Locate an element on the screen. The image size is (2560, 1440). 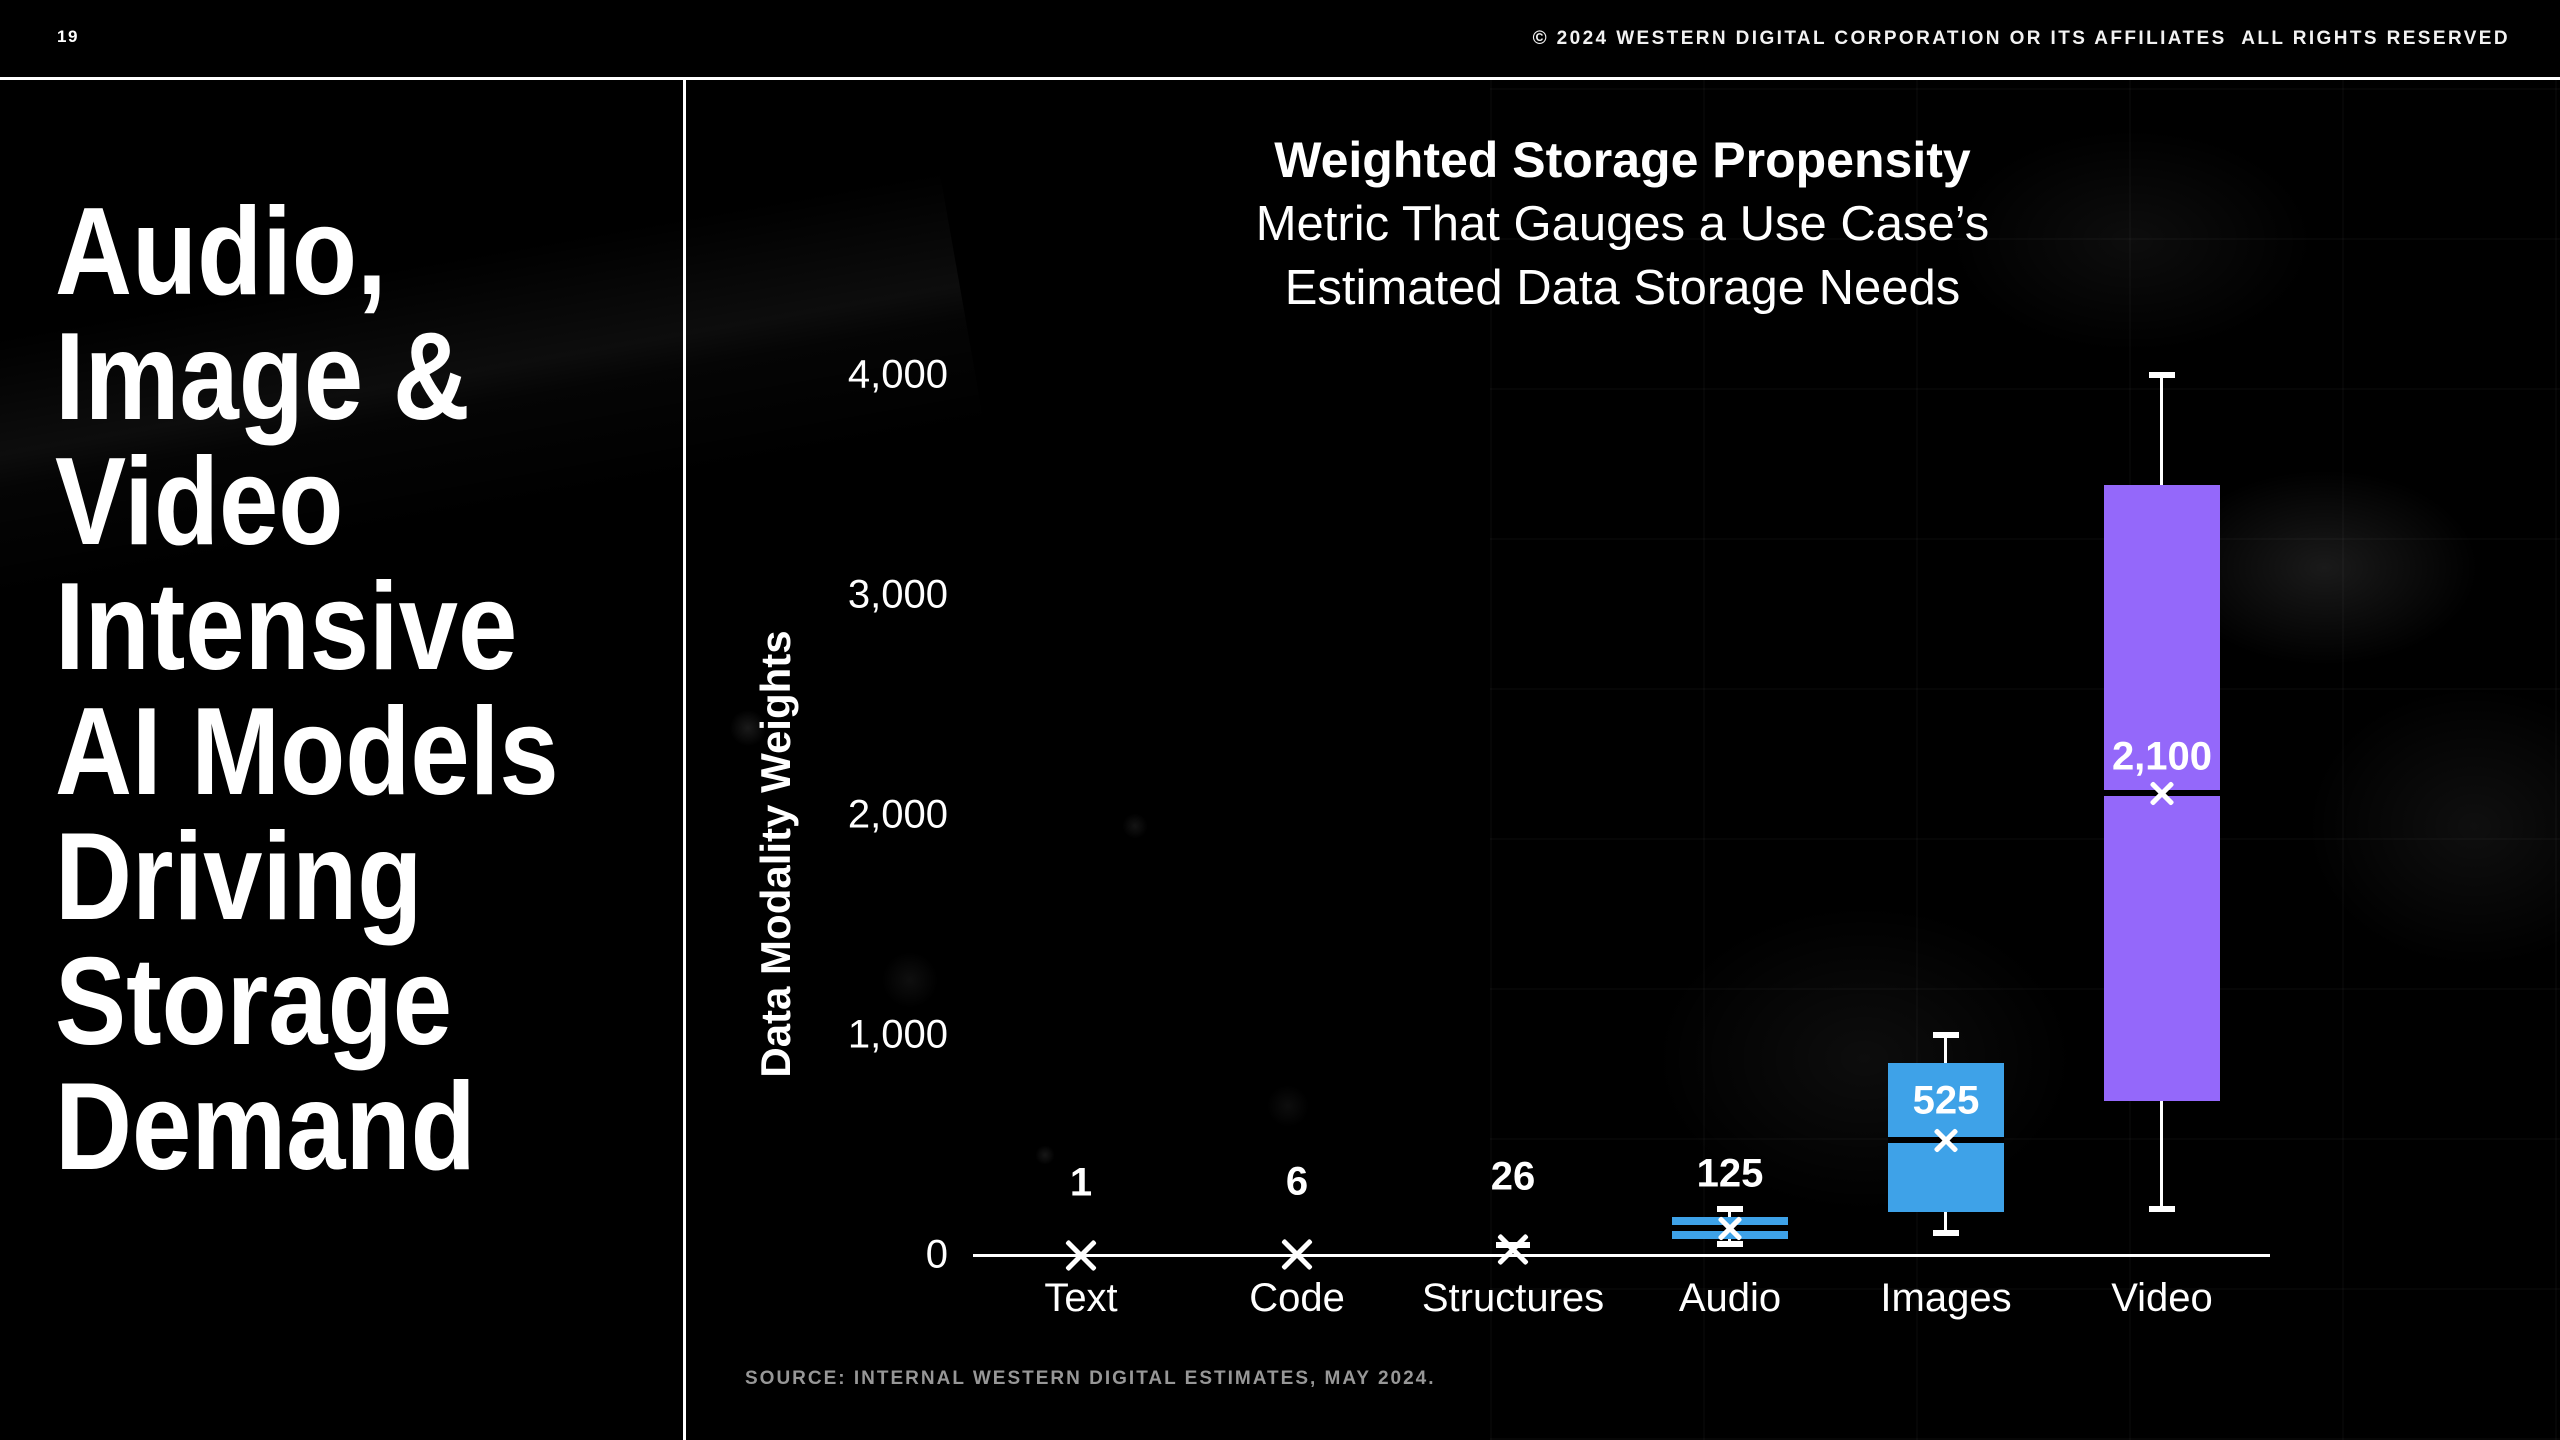
value-label: 2,100 is located at coordinates (2162, 756).